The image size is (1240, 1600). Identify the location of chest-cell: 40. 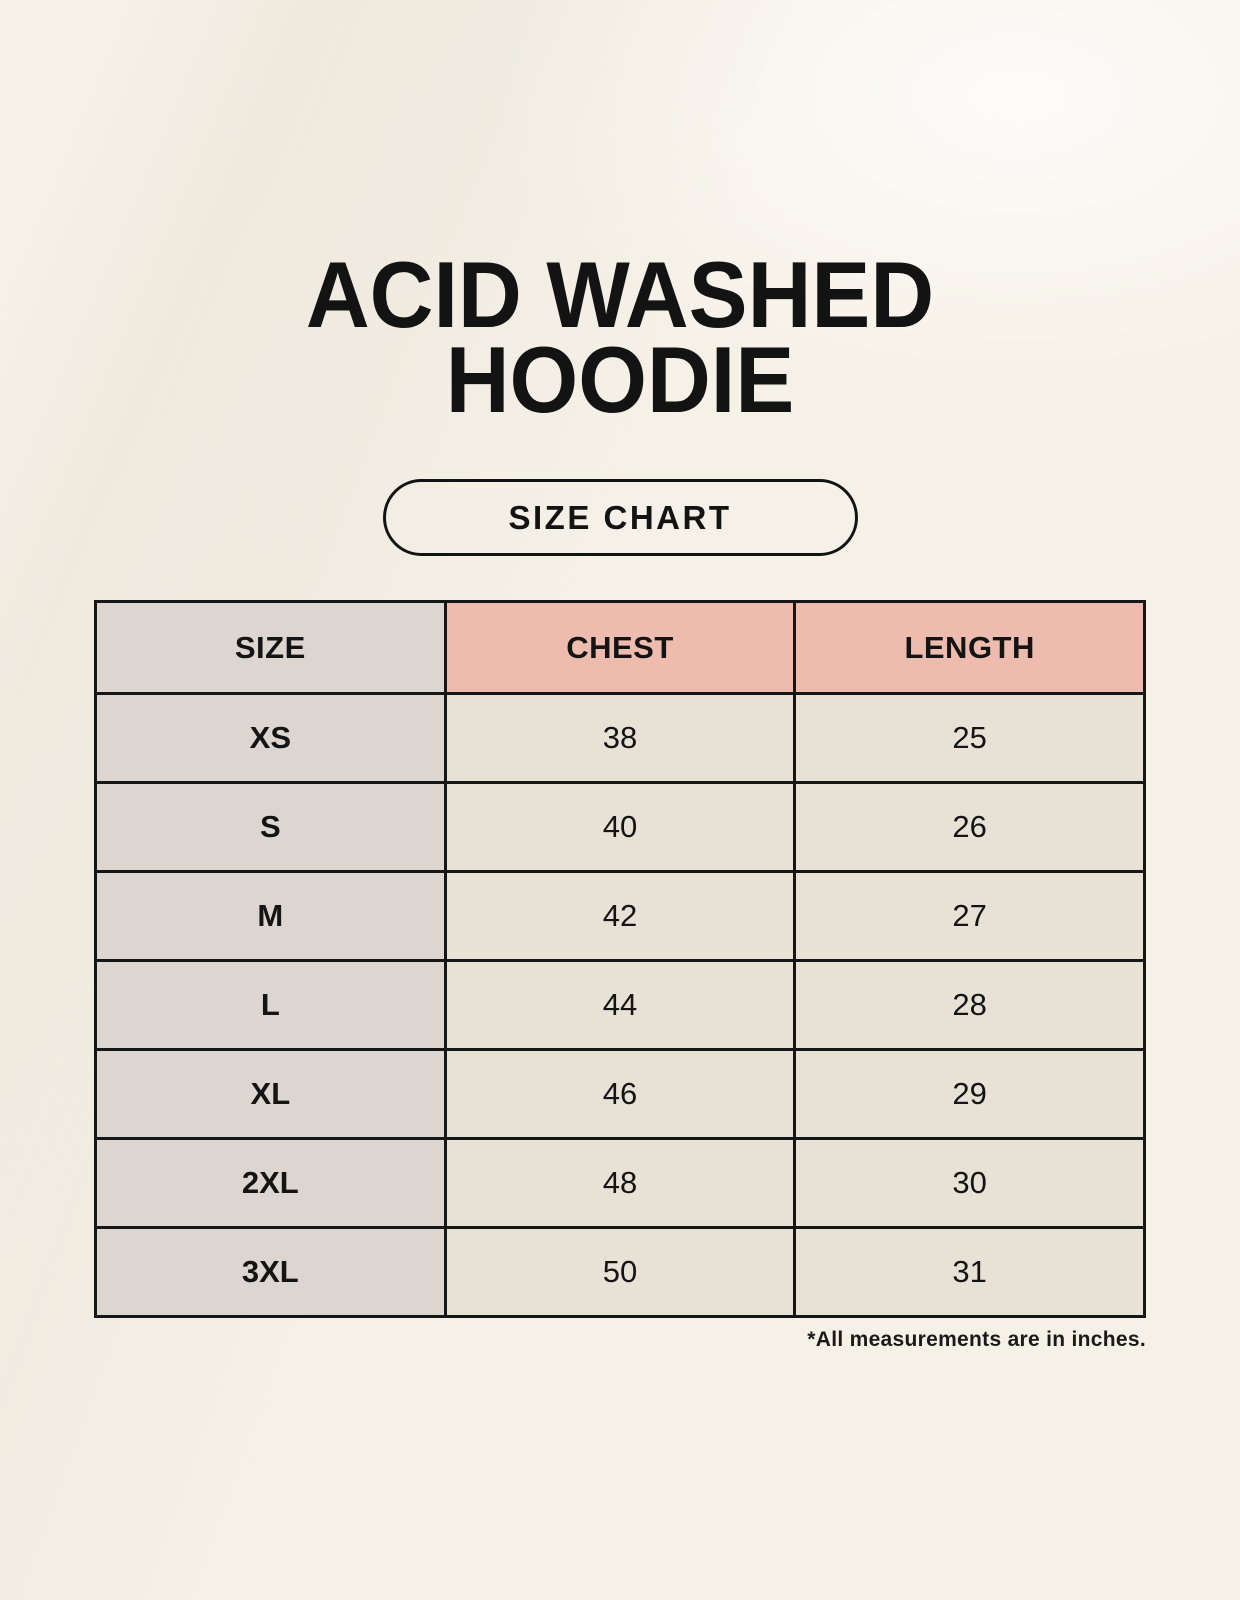
(620, 827).